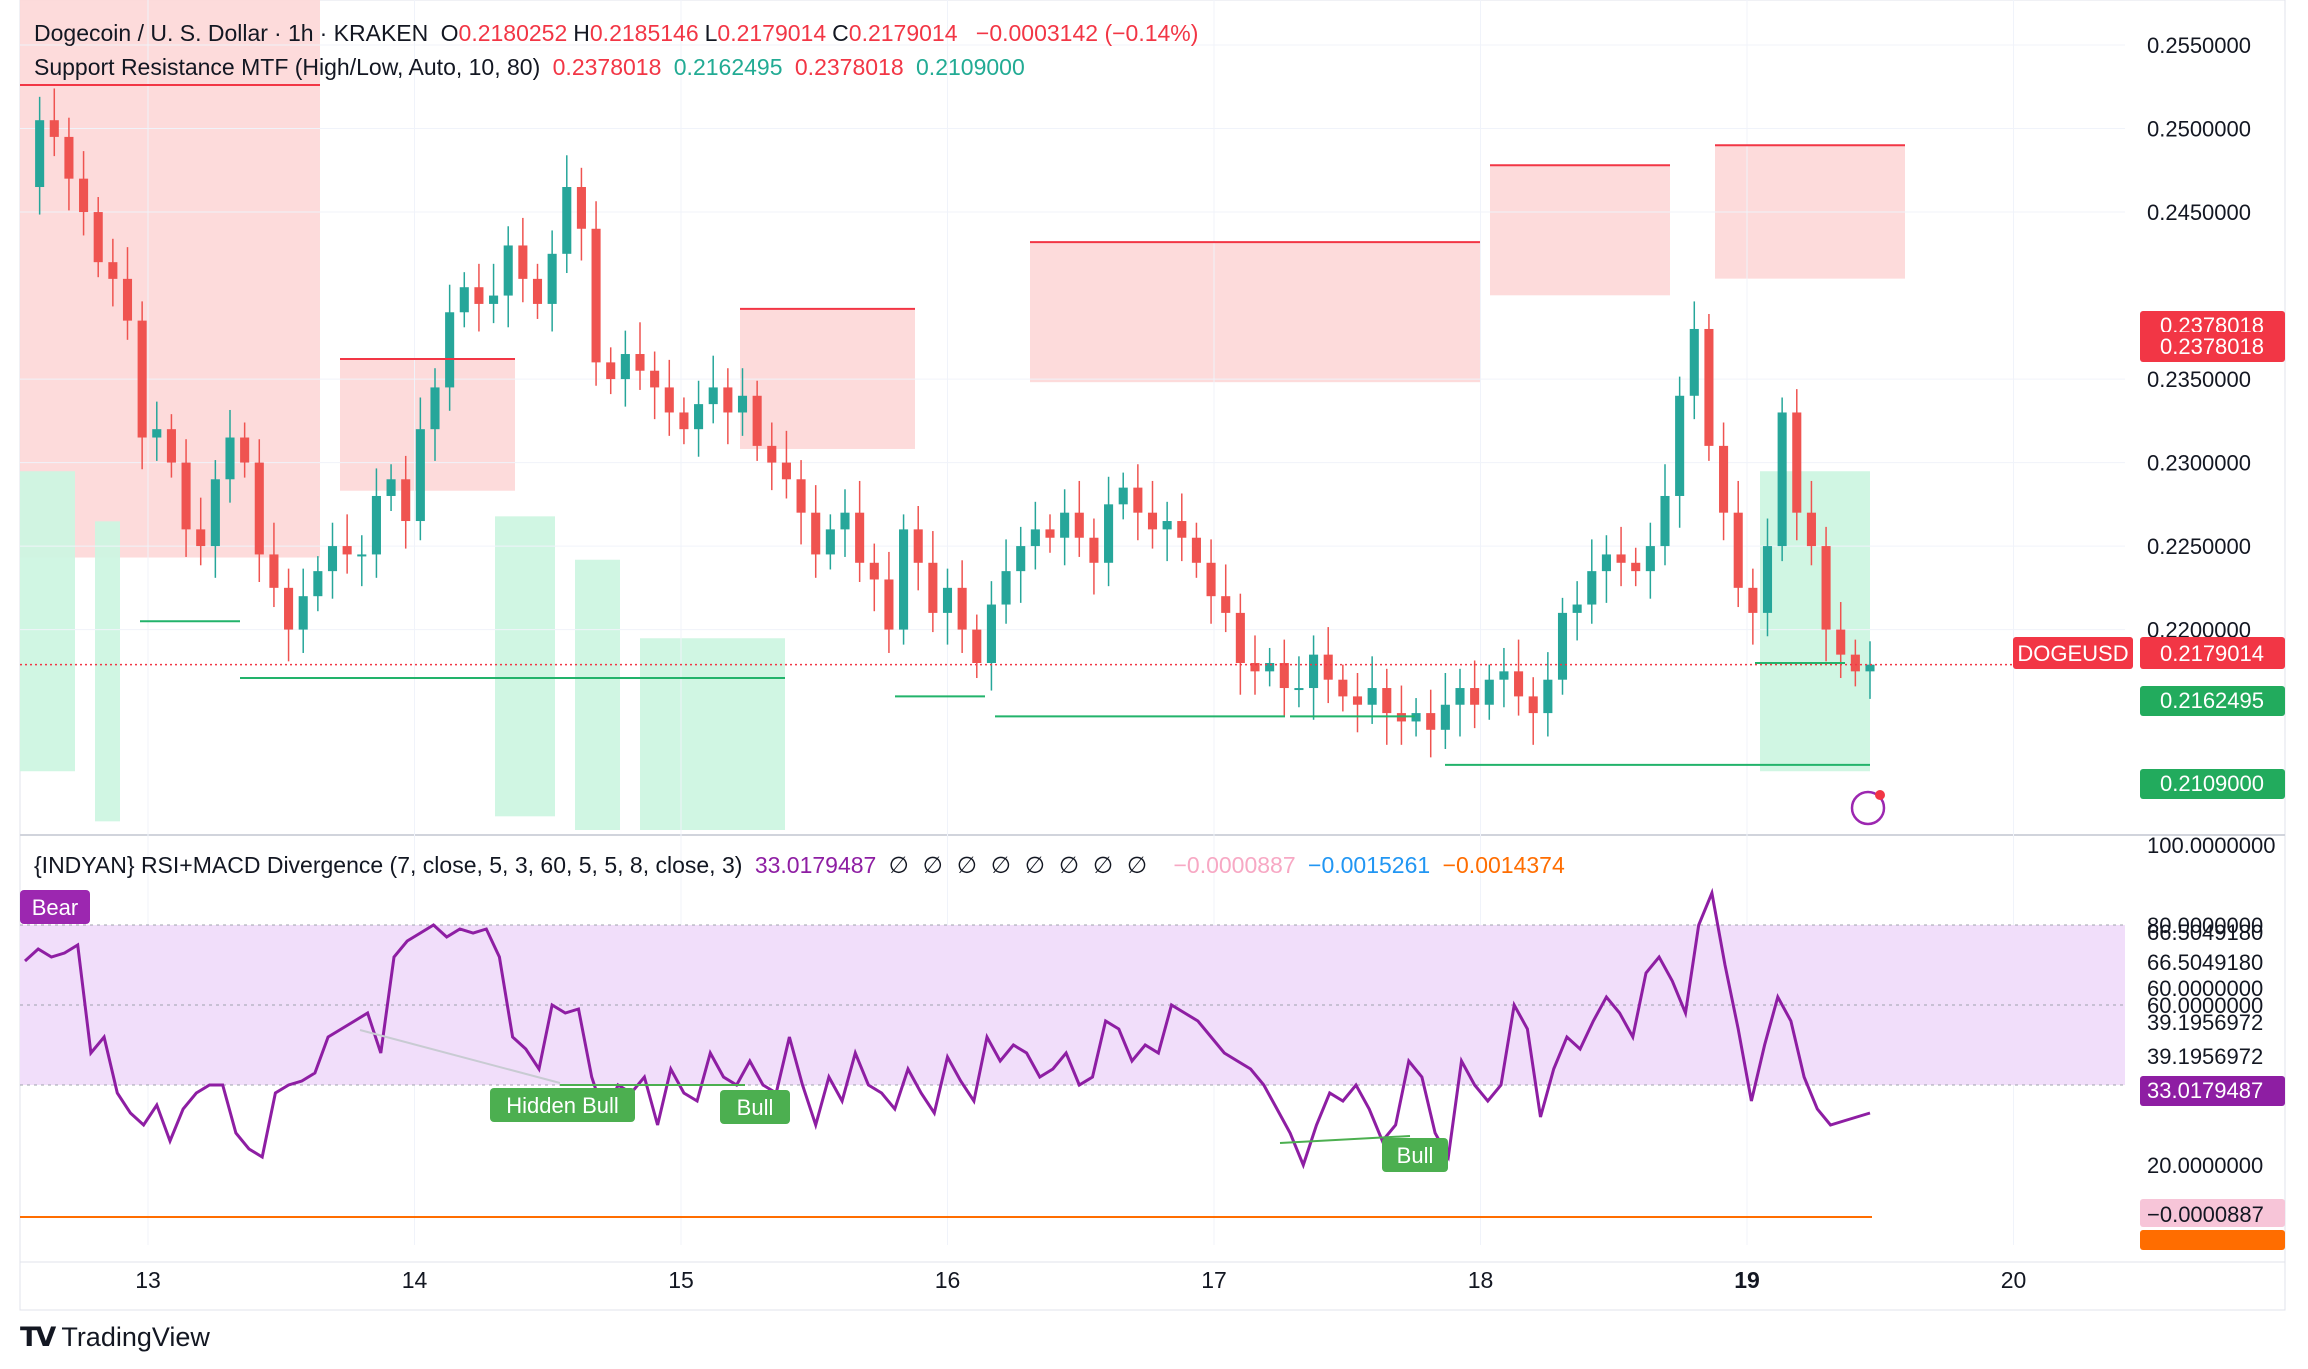  I want to click on empty-values: ∅ ∅ ∅ ∅ ∅ ∅ ∅ ∅, so click(1025, 865).